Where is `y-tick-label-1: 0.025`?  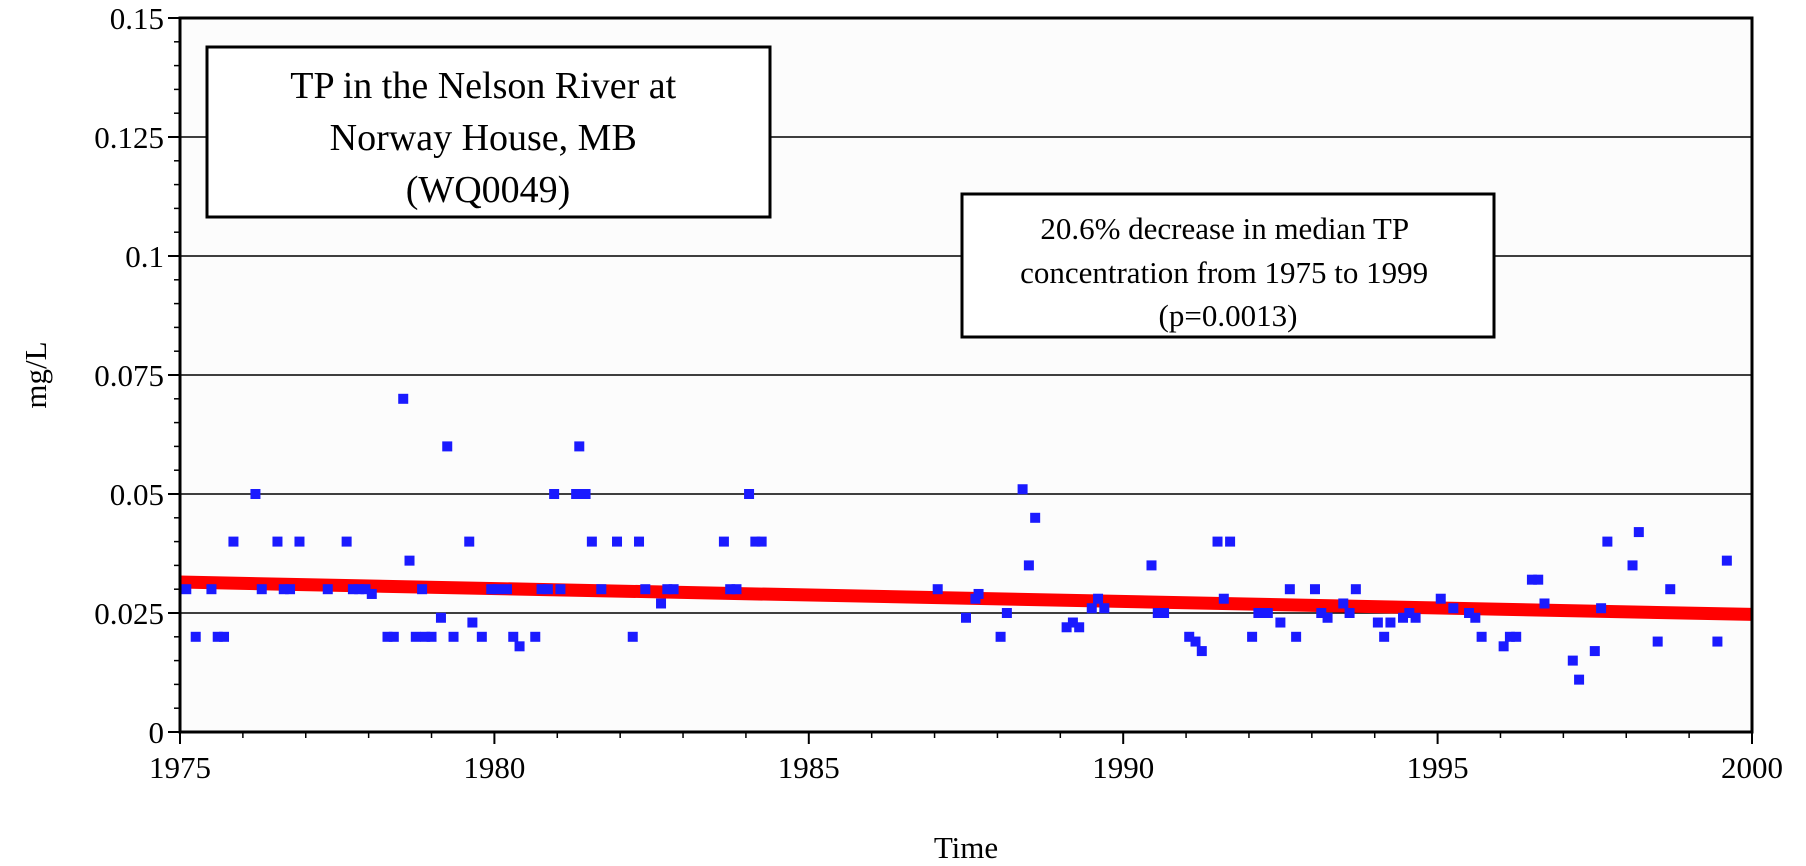
y-tick-label-1: 0.025 is located at coordinates (129, 613).